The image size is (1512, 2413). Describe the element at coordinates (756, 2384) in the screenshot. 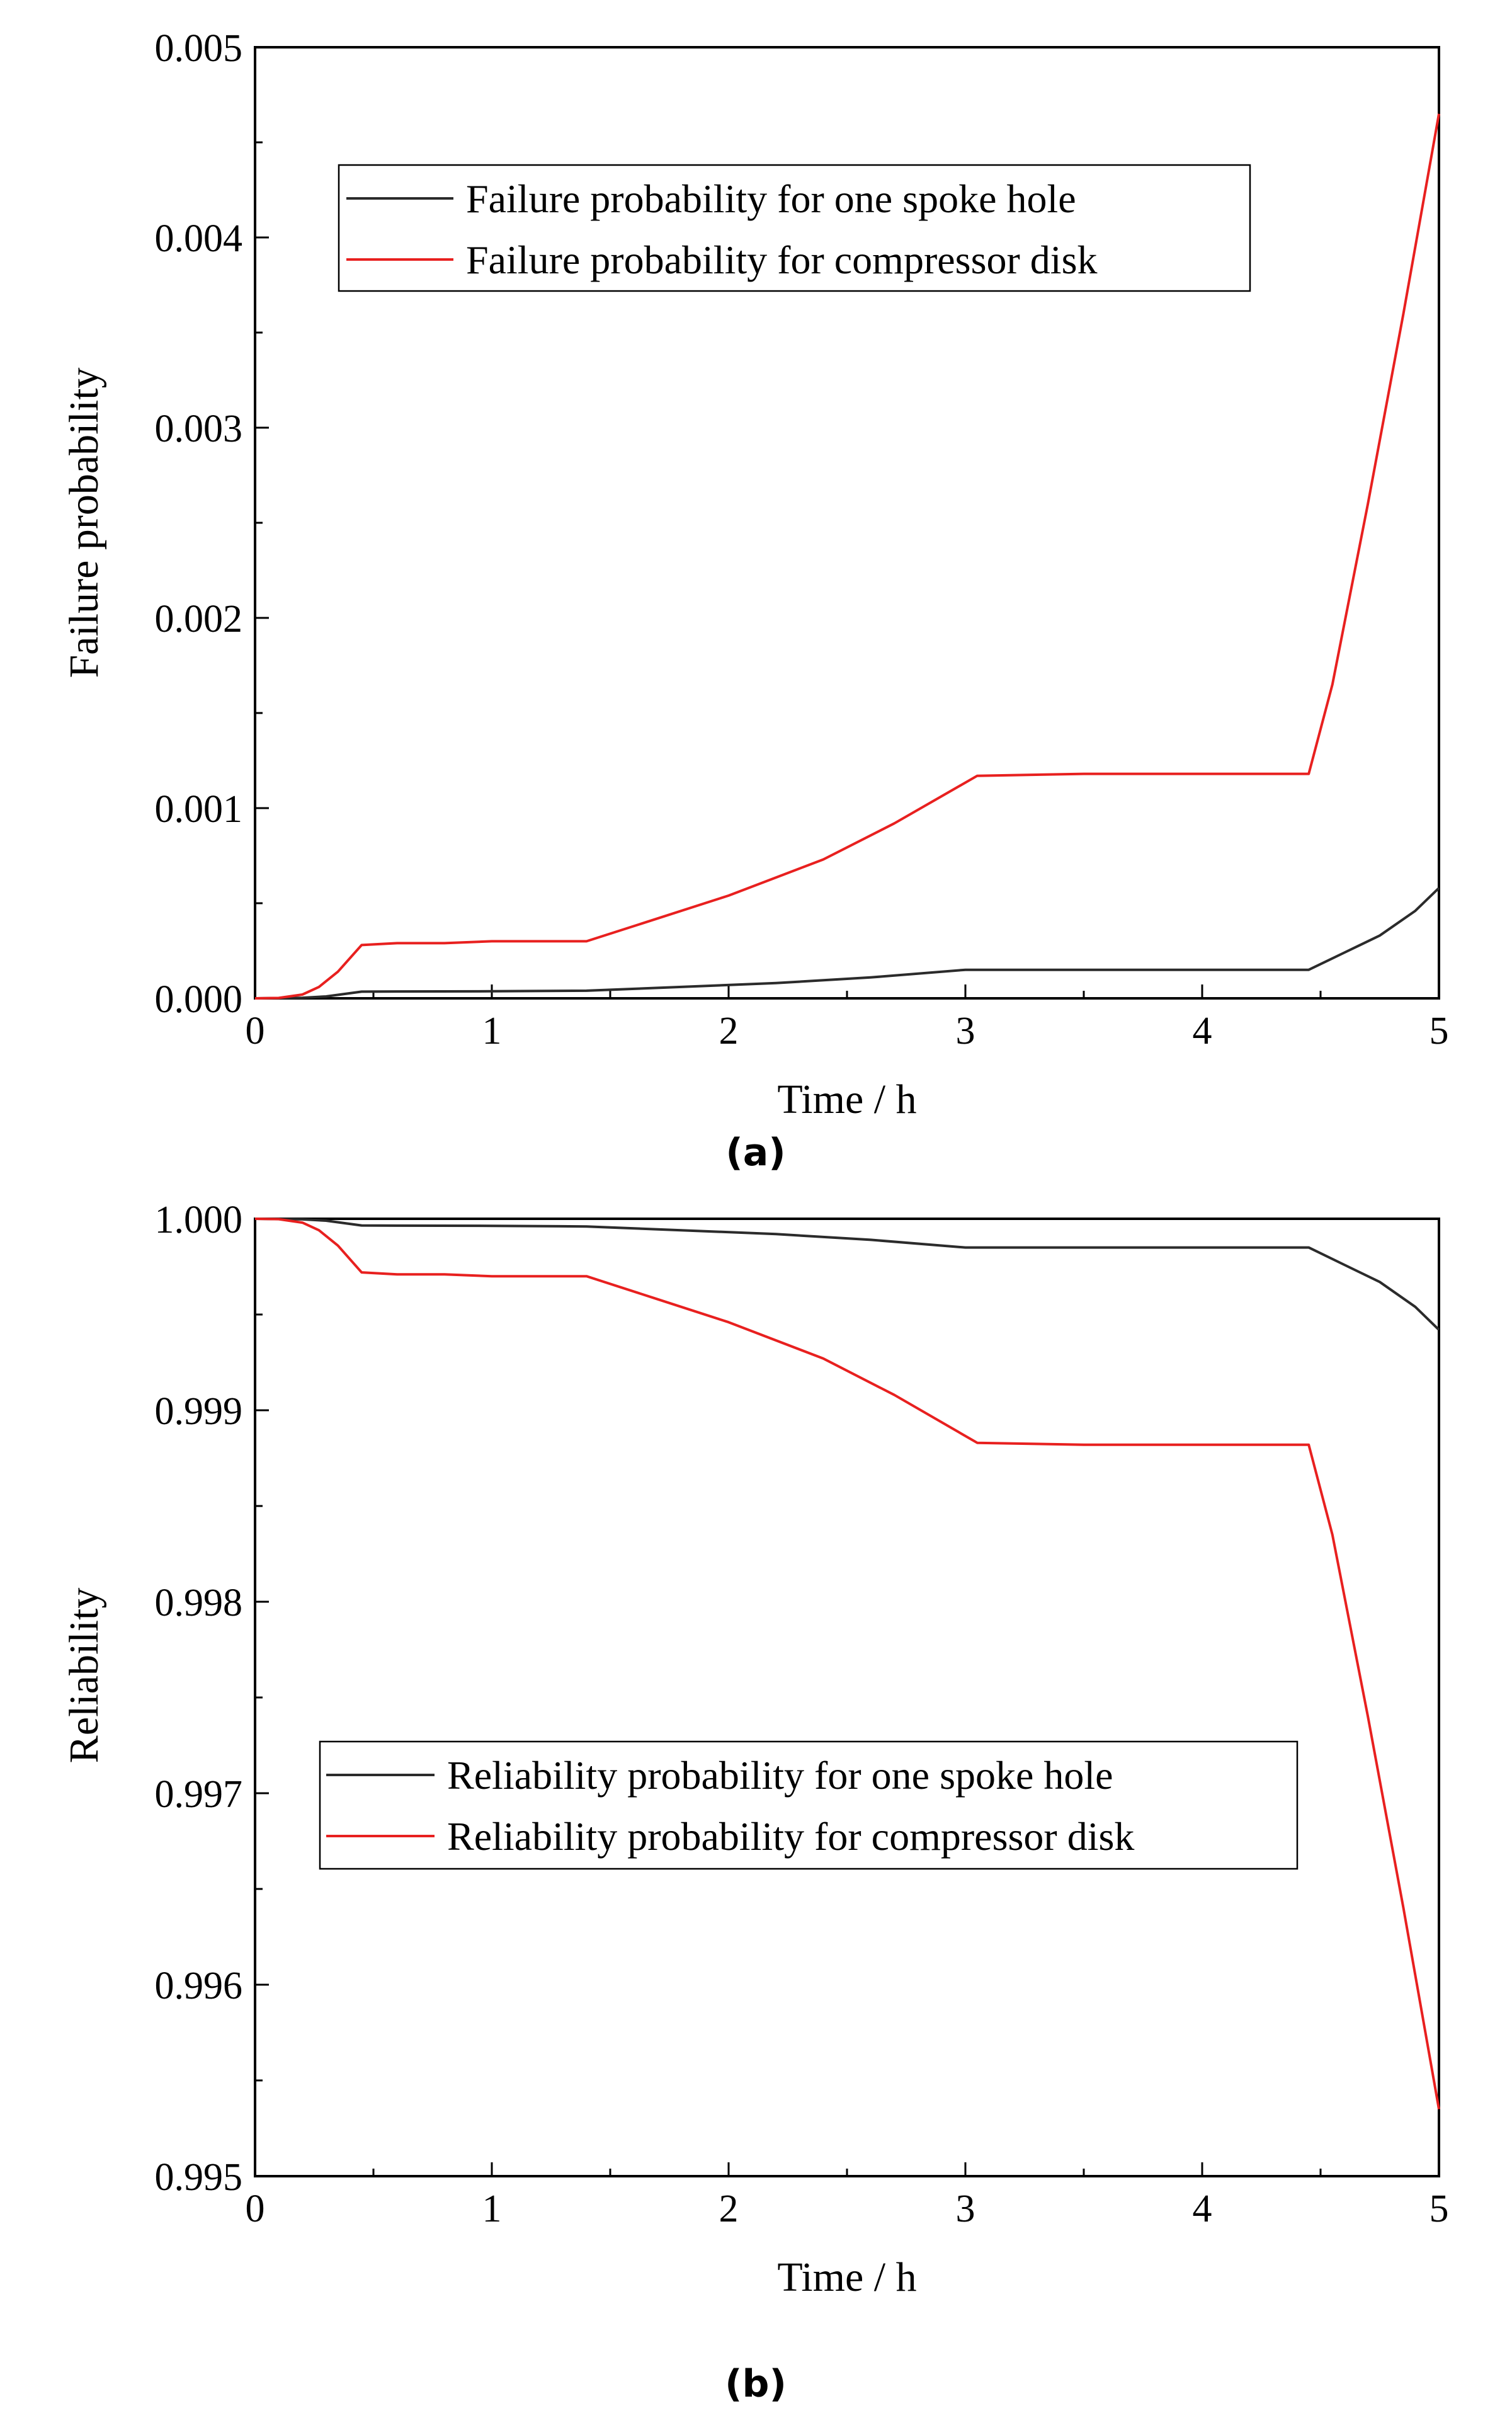

I see `panel-label-b: (b)` at that location.